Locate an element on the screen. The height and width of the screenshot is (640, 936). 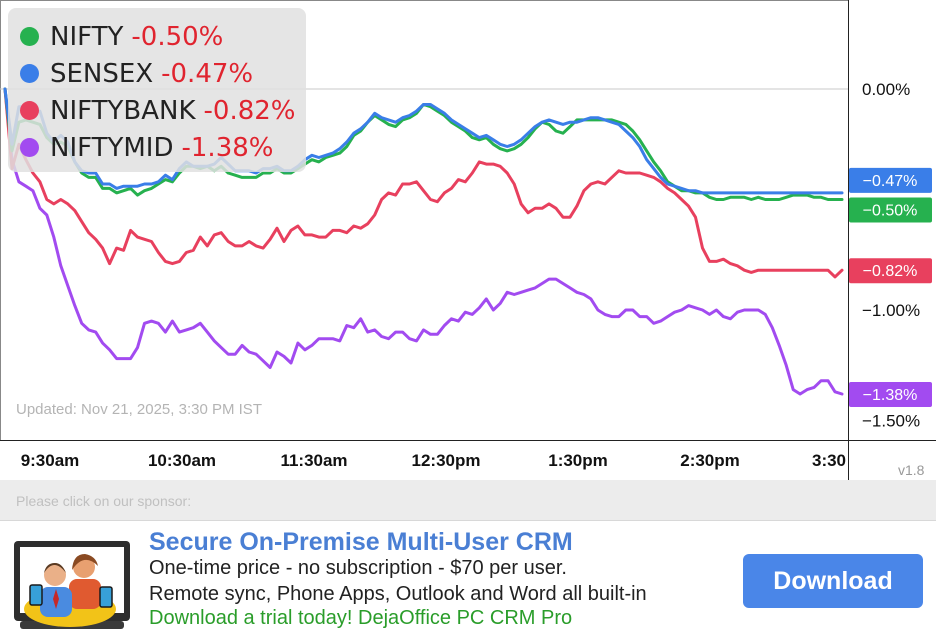
x-tick-label: 11:30am is located at coordinates (313, 460).